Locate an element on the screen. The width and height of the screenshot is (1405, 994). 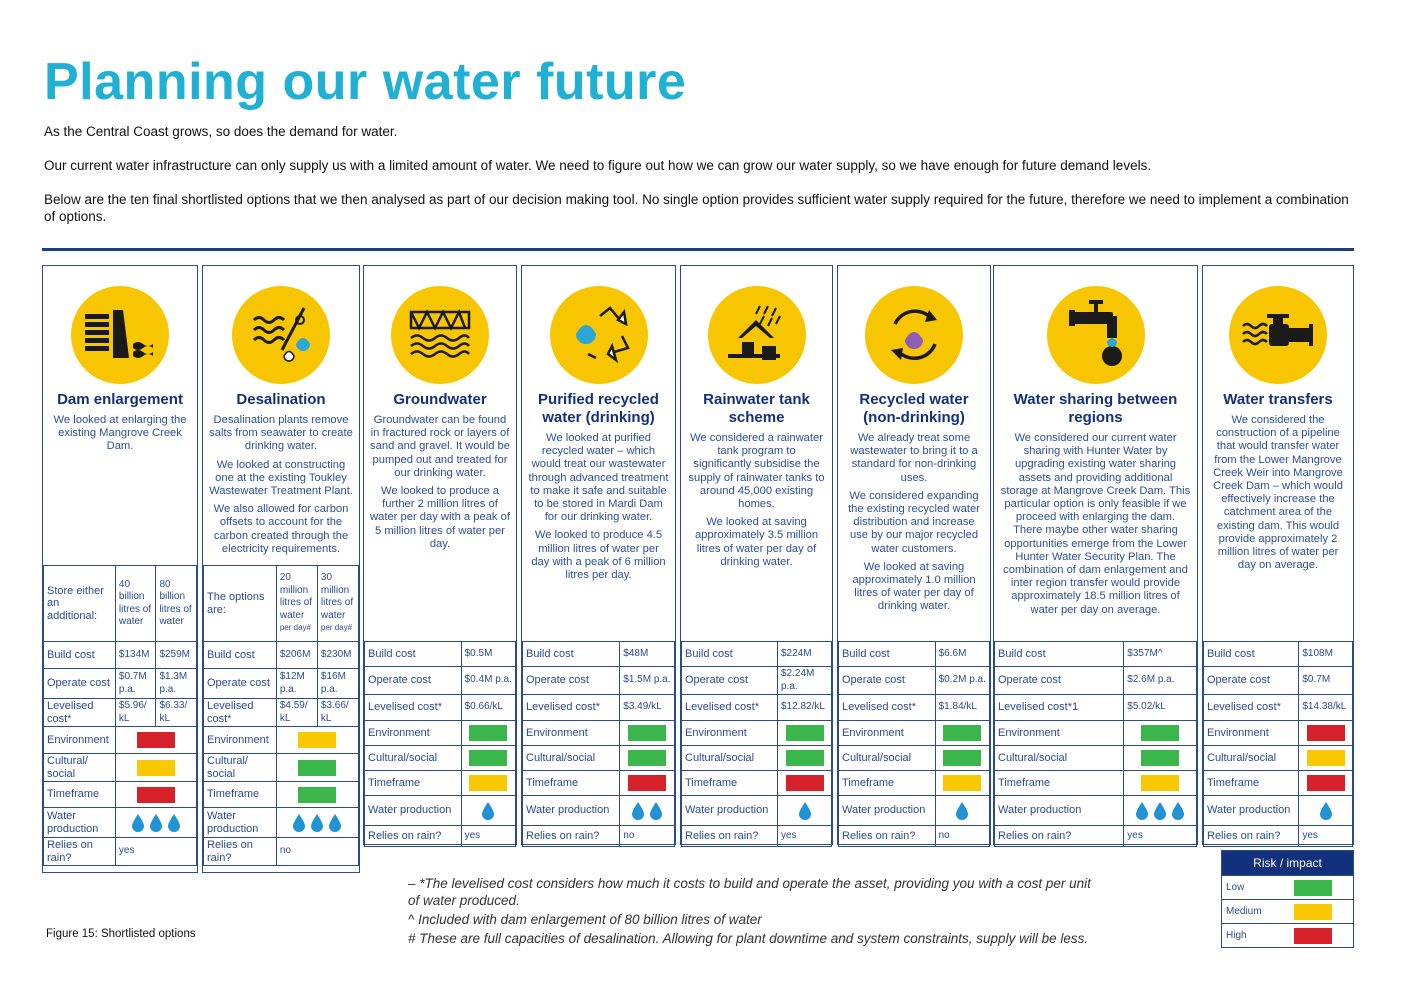
cost-value: $48M is located at coordinates (647, 654).